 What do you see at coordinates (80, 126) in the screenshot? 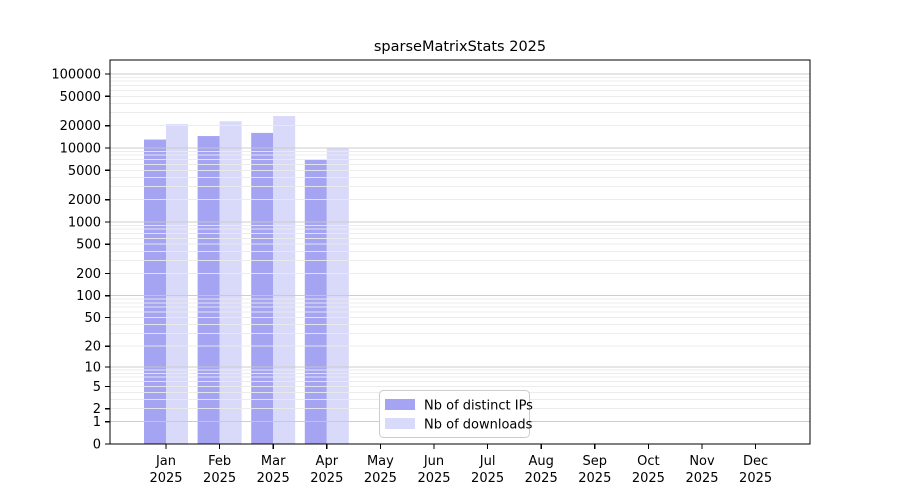
I see `y-tick-label: 20000` at bounding box center [80, 126].